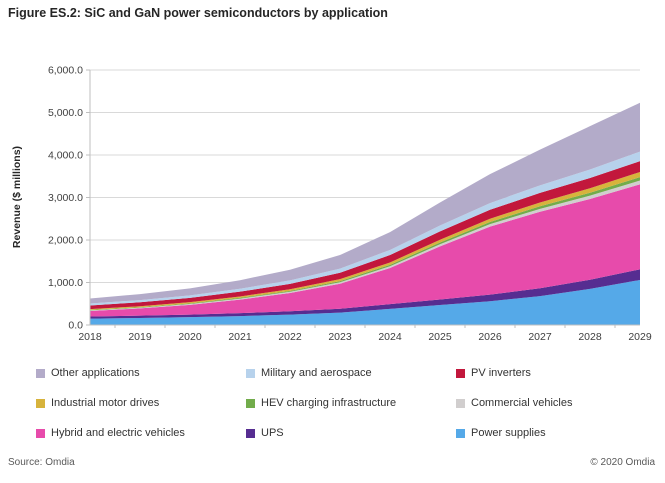 The width and height of the screenshot is (665, 483). What do you see at coordinates (65, 241) in the screenshot?
I see `y-tick-label: 2,000.0` at bounding box center [65, 241].